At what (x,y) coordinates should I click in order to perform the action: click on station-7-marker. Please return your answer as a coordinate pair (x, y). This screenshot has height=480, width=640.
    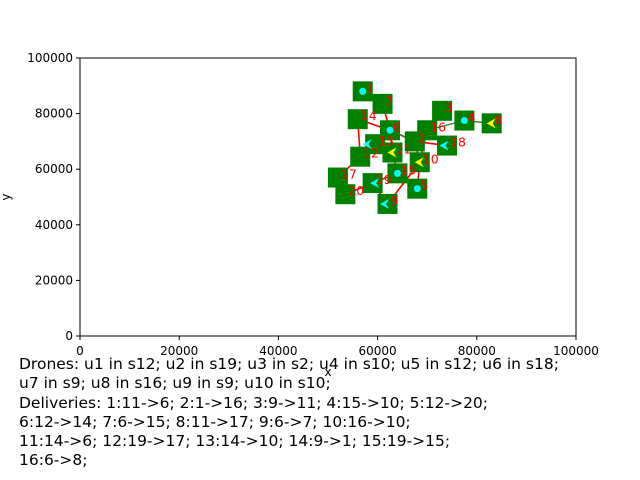
    Looking at the image, I should click on (382, 103).